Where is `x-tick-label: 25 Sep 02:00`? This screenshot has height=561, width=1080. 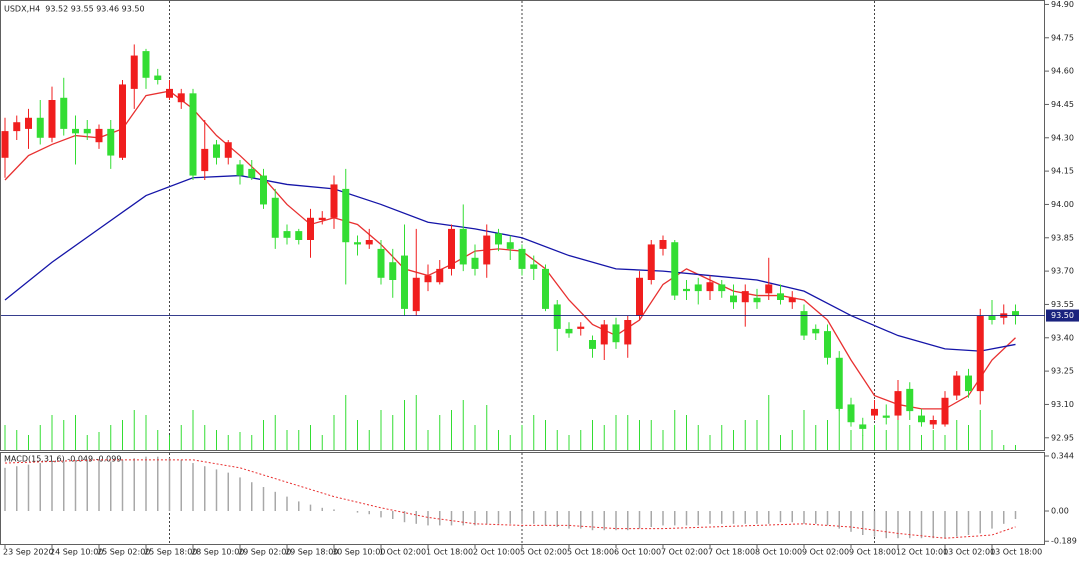
x-tick-label: 25 Sep 02:00 is located at coordinates (123, 552).